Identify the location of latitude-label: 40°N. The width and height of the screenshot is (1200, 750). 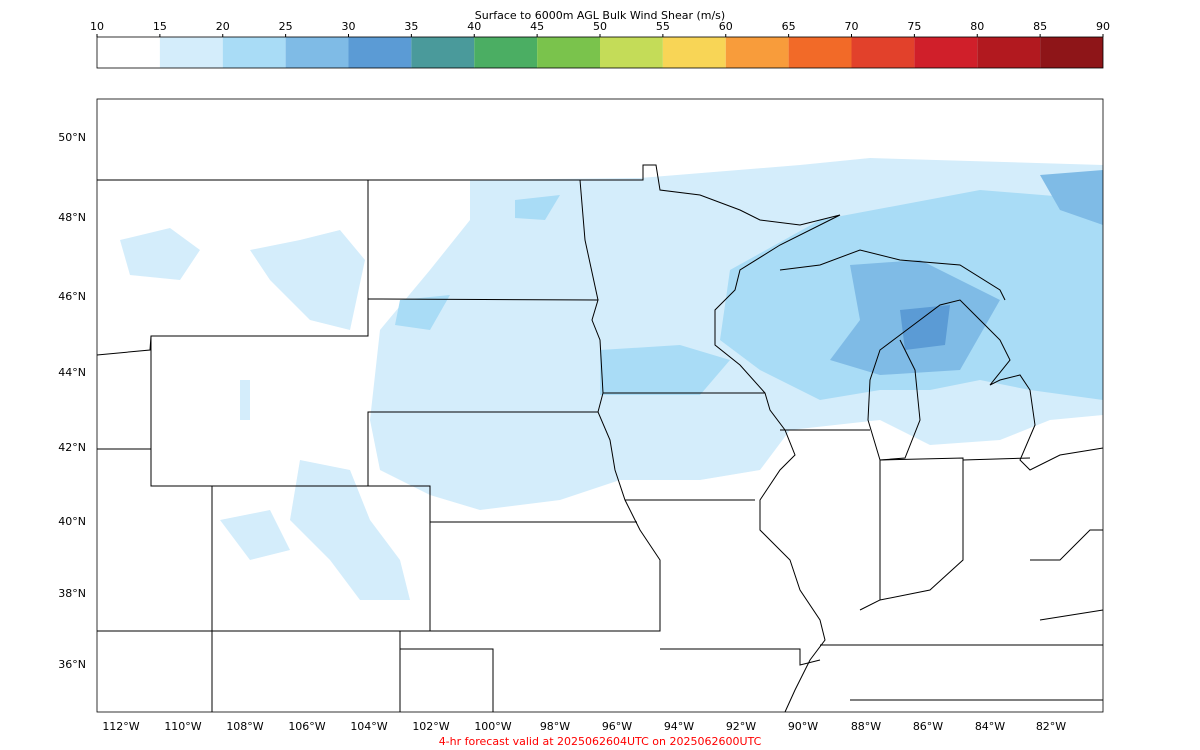
(72, 521).